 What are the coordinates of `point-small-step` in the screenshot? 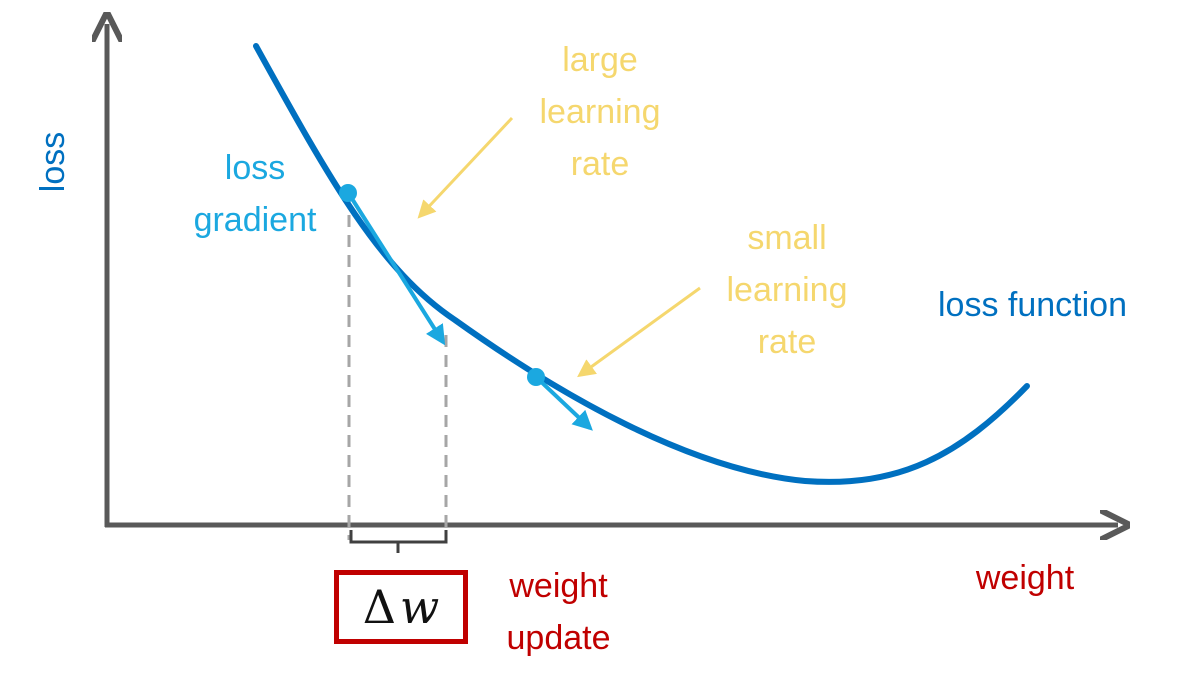 It's located at (536, 377).